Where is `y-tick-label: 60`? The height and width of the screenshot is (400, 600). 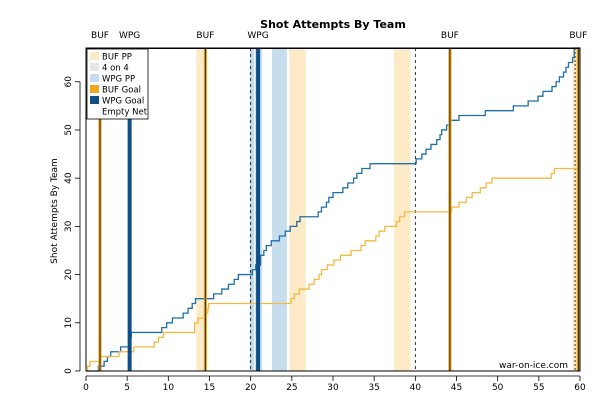
y-tick-label: 60 is located at coordinates (69, 82).